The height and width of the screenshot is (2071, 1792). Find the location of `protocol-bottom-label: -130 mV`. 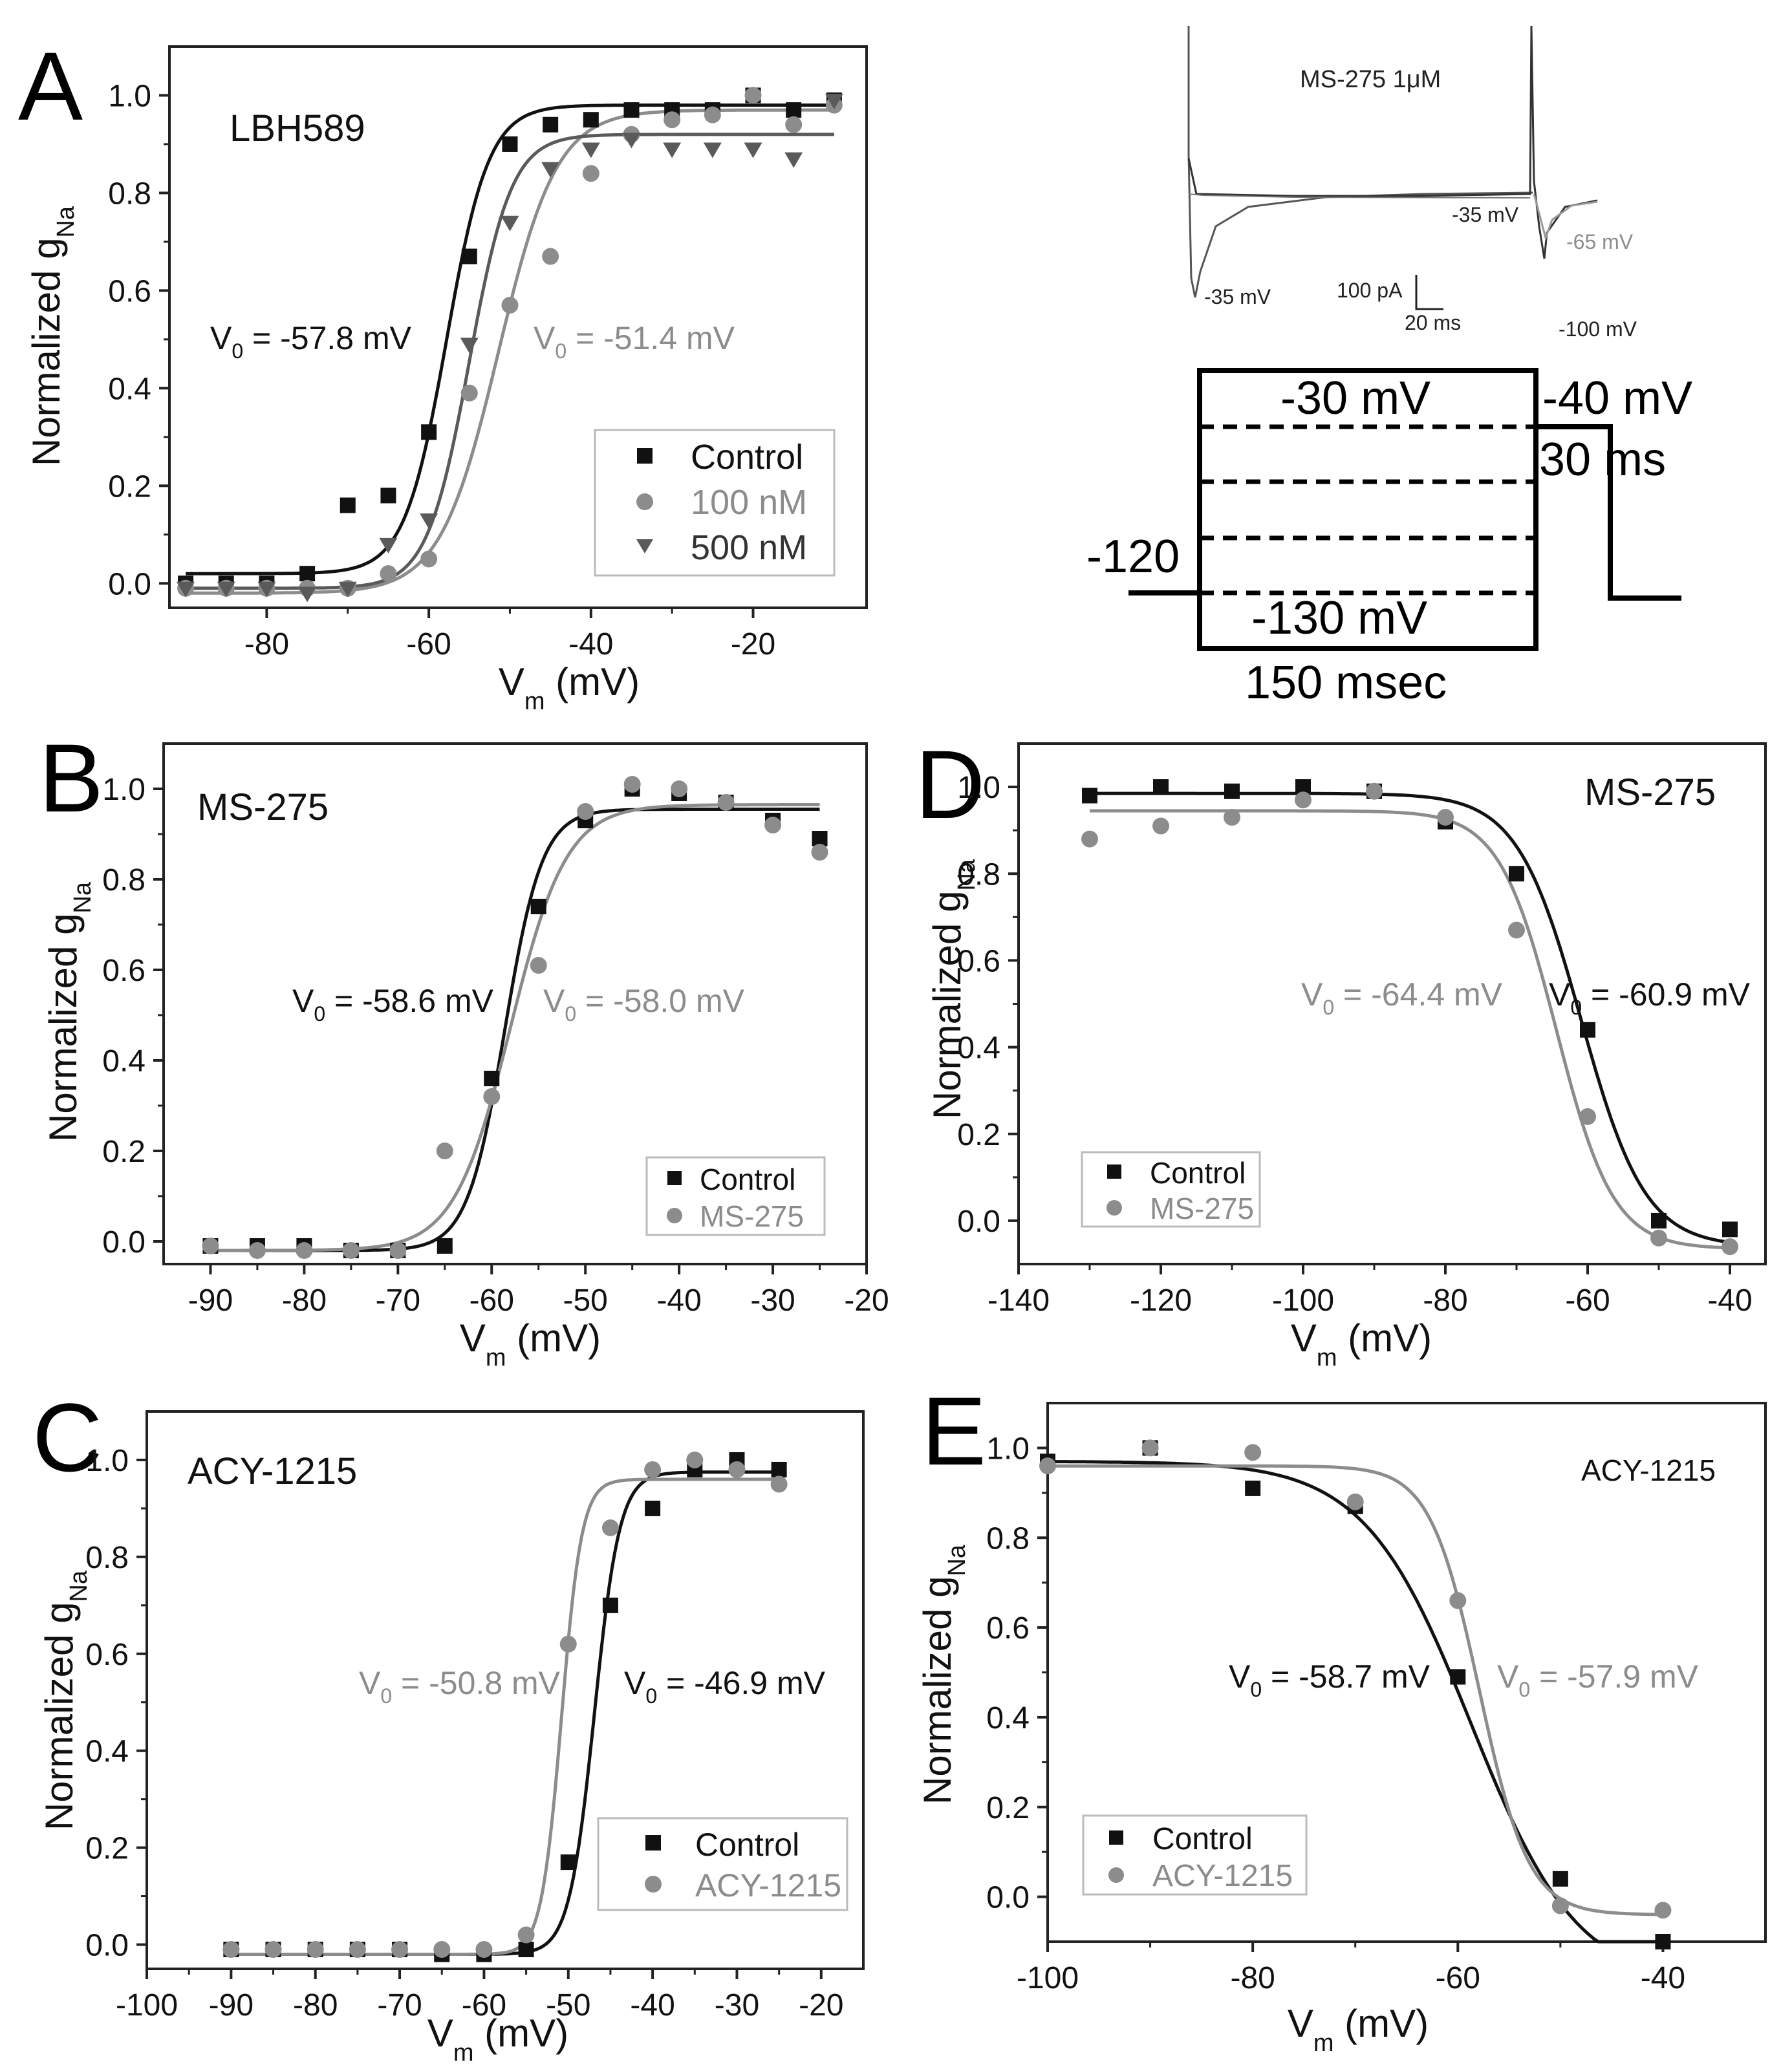

protocol-bottom-label: -130 mV is located at coordinates (1339, 618).